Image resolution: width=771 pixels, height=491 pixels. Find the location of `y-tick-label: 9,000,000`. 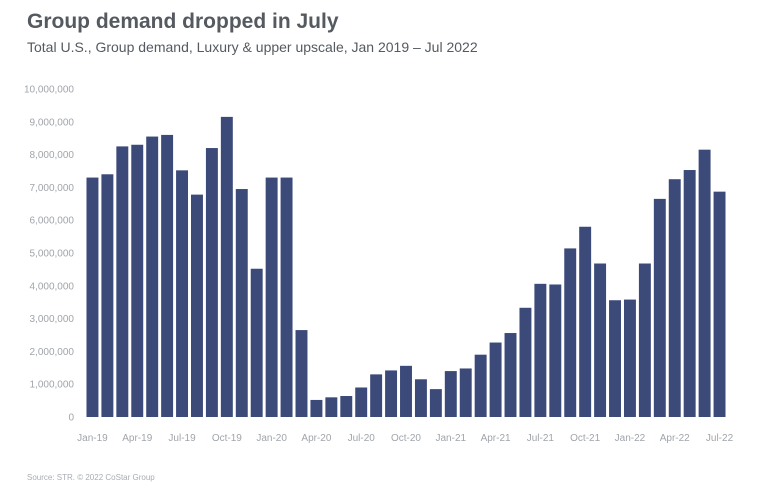

y-tick-label: 9,000,000 is located at coordinates (52, 122).